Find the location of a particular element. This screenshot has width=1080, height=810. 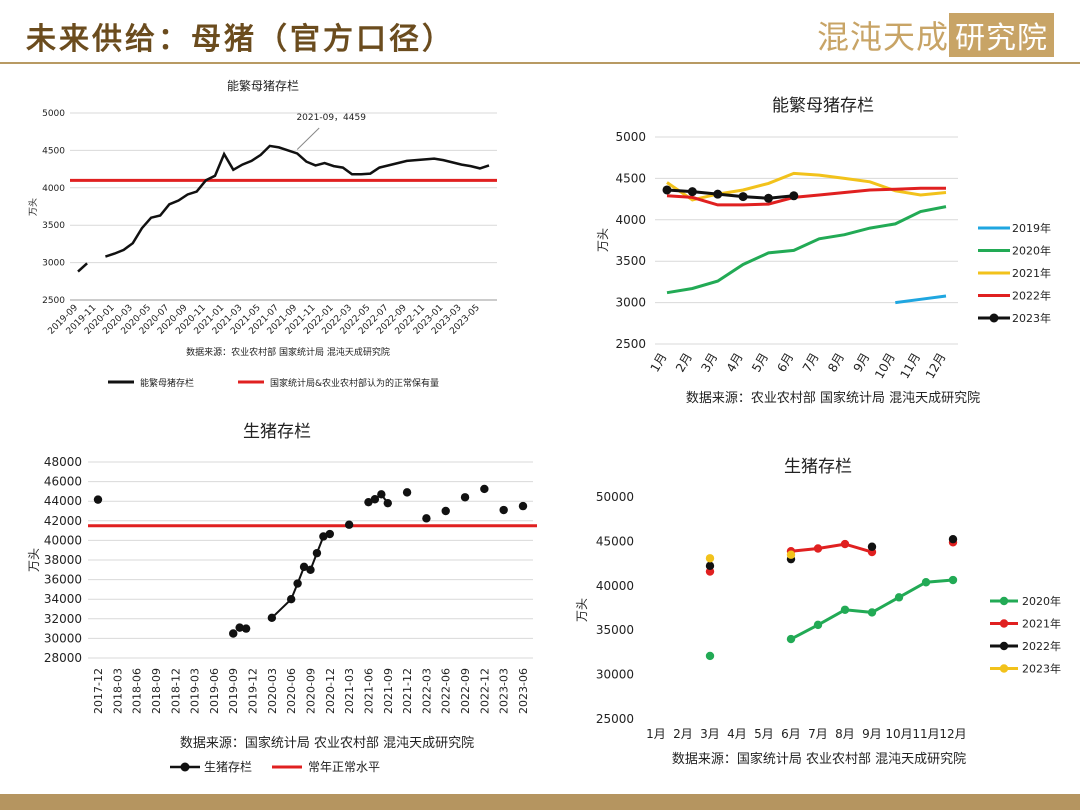

x-tick-label: 2018-12 is located at coordinates (175, 691).